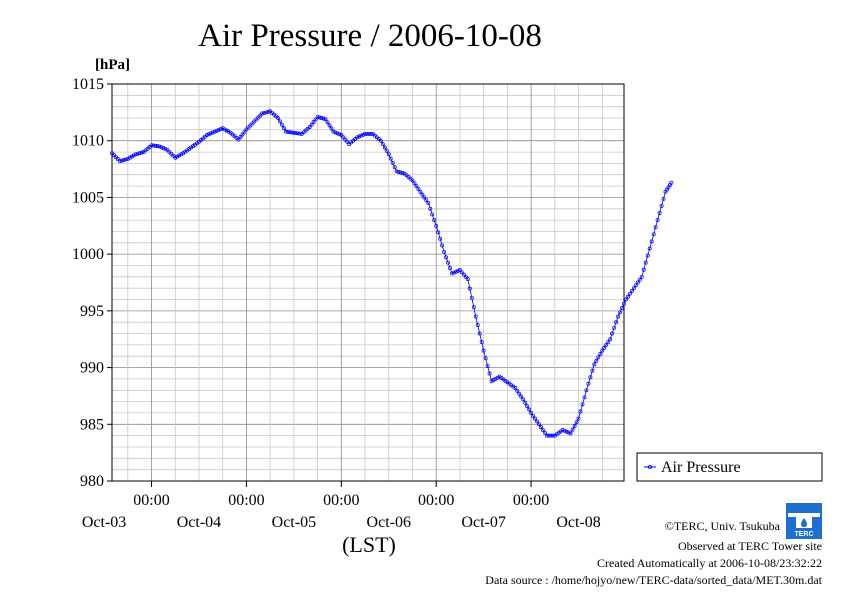 This screenshot has height=595, width=842. What do you see at coordinates (88, 141) in the screenshot?
I see `y-tick-label: 1010` at bounding box center [88, 141].